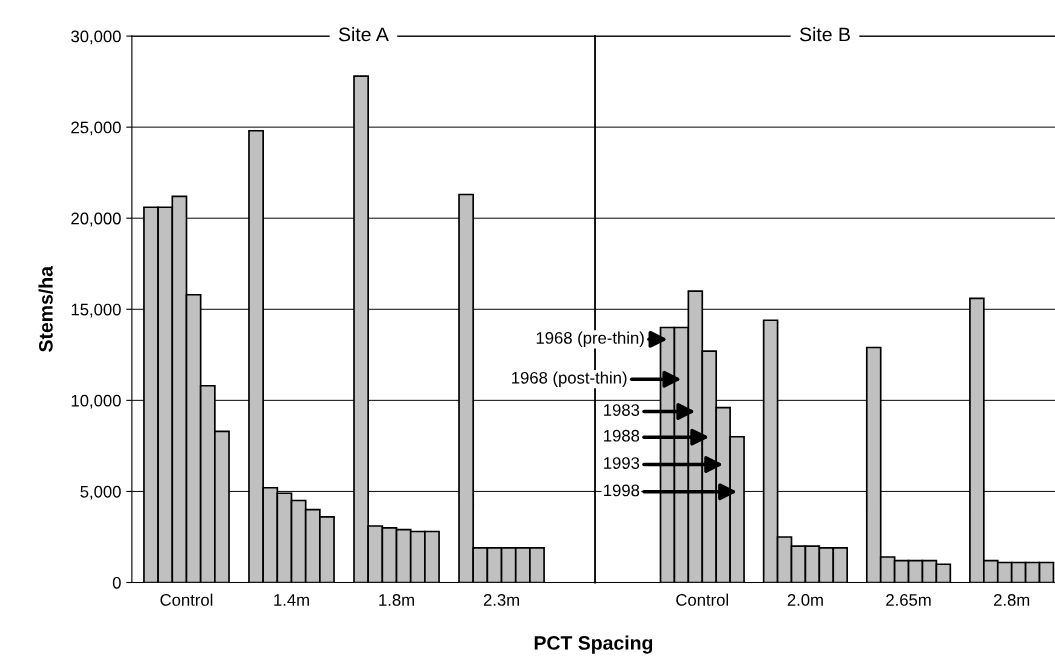 Image resolution: width=1055 pixels, height=668 pixels. What do you see at coordinates (96, 219) in the screenshot?
I see `y-tick-label: 20,000` at bounding box center [96, 219].